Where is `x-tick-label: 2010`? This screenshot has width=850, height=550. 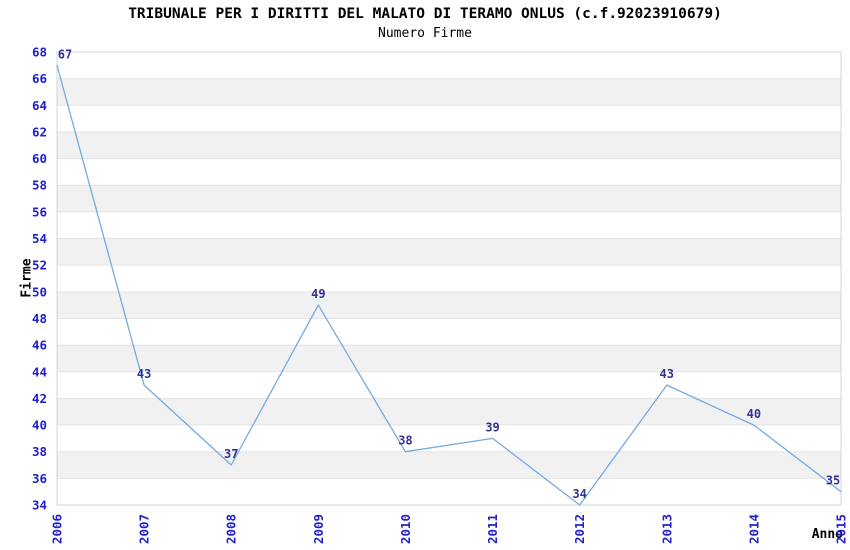 x-tick-label: 2010 is located at coordinates (405, 529).